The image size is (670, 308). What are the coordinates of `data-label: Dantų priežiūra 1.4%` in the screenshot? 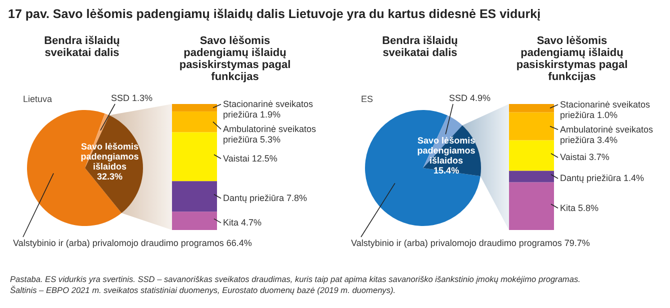 It's located at (602, 178).